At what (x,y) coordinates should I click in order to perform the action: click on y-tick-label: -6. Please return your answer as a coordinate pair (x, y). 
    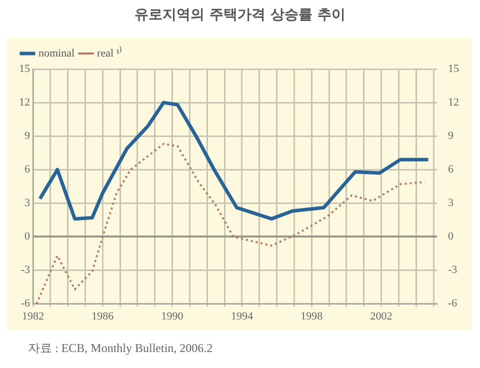
    Looking at the image, I should click on (25, 304).